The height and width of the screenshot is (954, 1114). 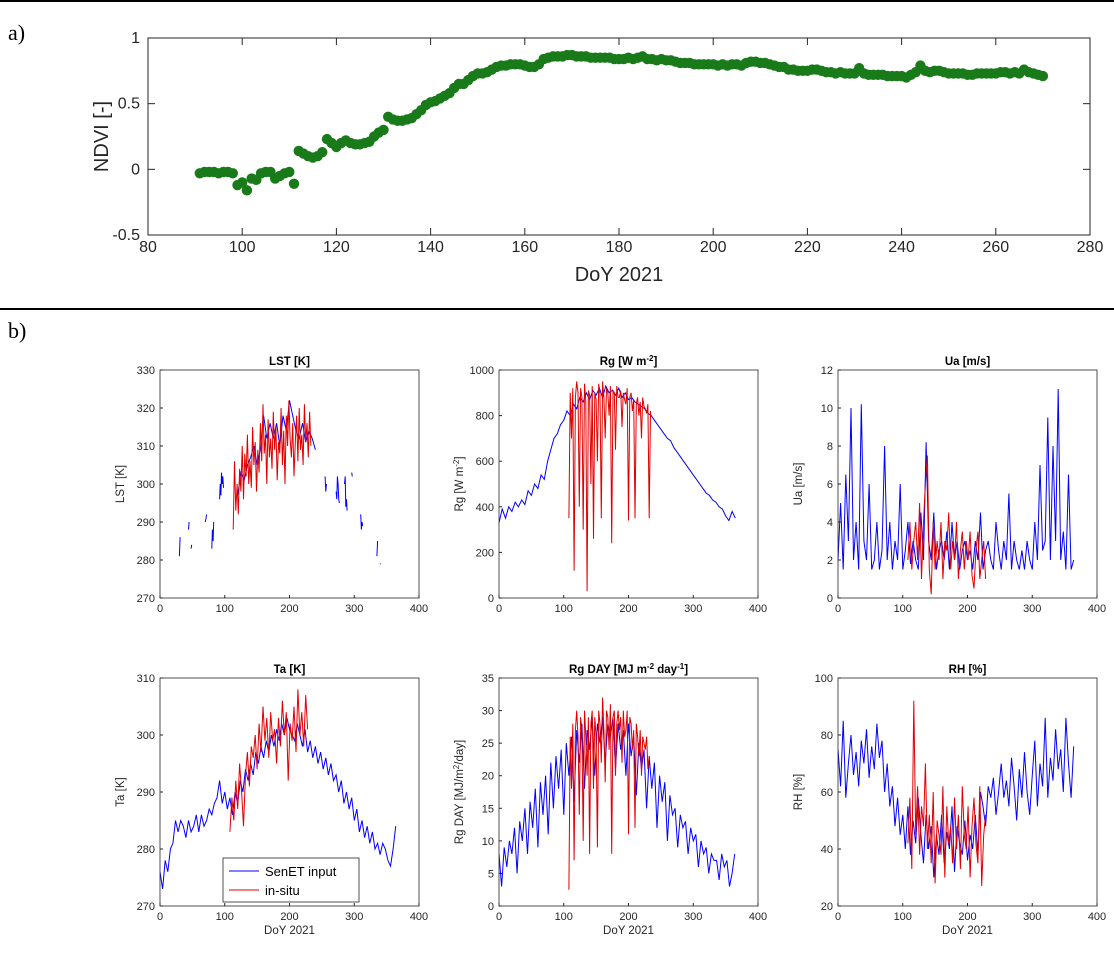 I want to click on subplot-1-ytick-label: 320, so click(x=146, y=409).